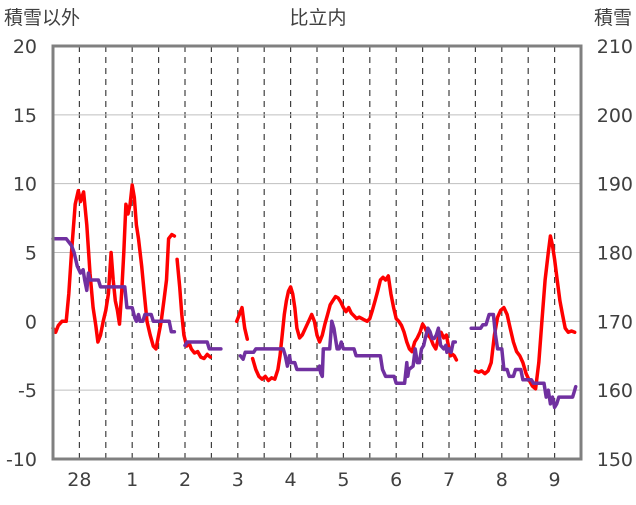 The width and height of the screenshot is (636, 505). Describe the element at coordinates (27, 391) in the screenshot. I see `left-tick-label: -5` at that location.